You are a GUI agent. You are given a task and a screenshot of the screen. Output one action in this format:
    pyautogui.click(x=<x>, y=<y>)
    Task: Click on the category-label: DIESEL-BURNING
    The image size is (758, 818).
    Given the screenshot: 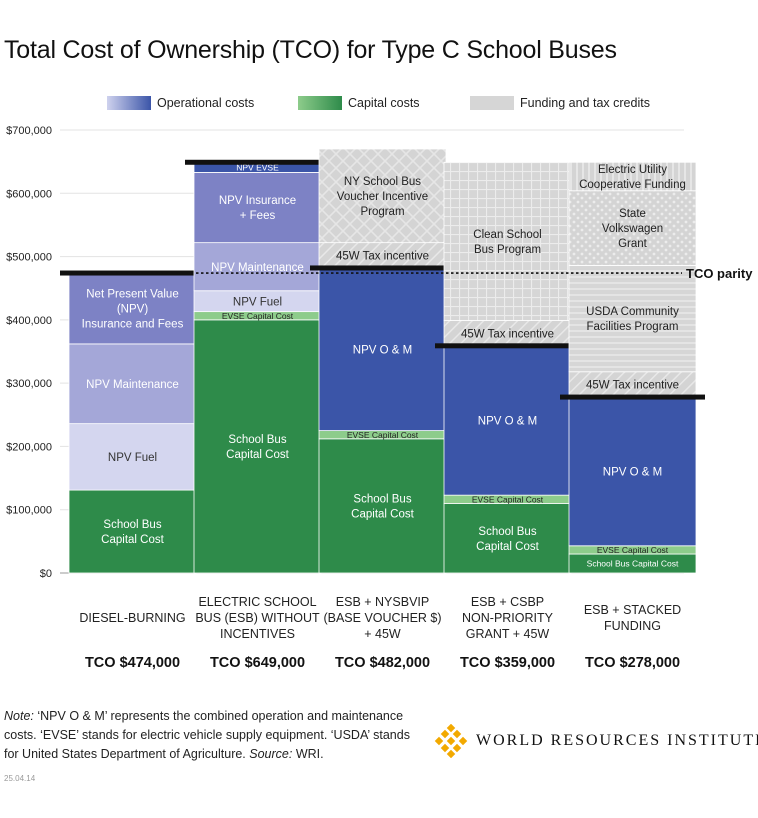 What is the action you would take?
    pyautogui.click(x=132, y=618)
    